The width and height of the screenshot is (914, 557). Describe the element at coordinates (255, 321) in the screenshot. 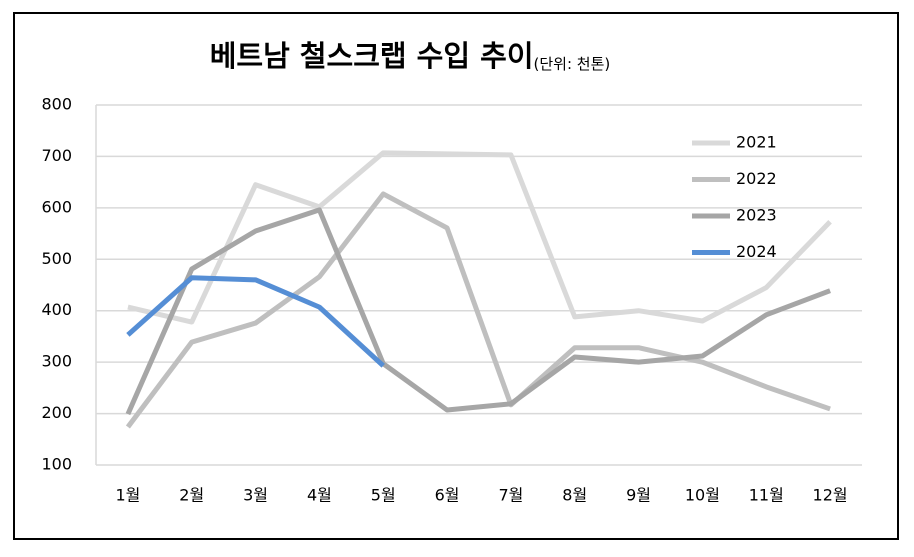

I see `series-line` at that location.